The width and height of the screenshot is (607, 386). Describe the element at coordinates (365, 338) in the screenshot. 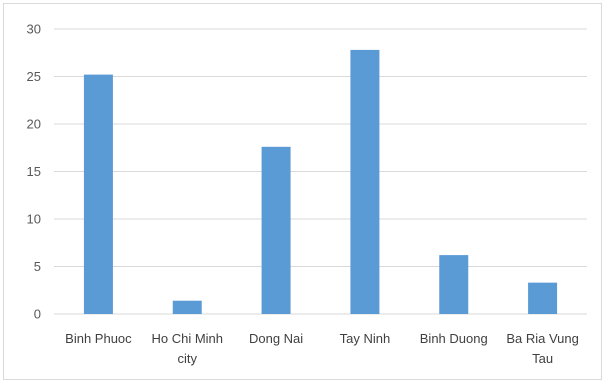

I see `x-tick-label-3: Tay Ninh` at that location.